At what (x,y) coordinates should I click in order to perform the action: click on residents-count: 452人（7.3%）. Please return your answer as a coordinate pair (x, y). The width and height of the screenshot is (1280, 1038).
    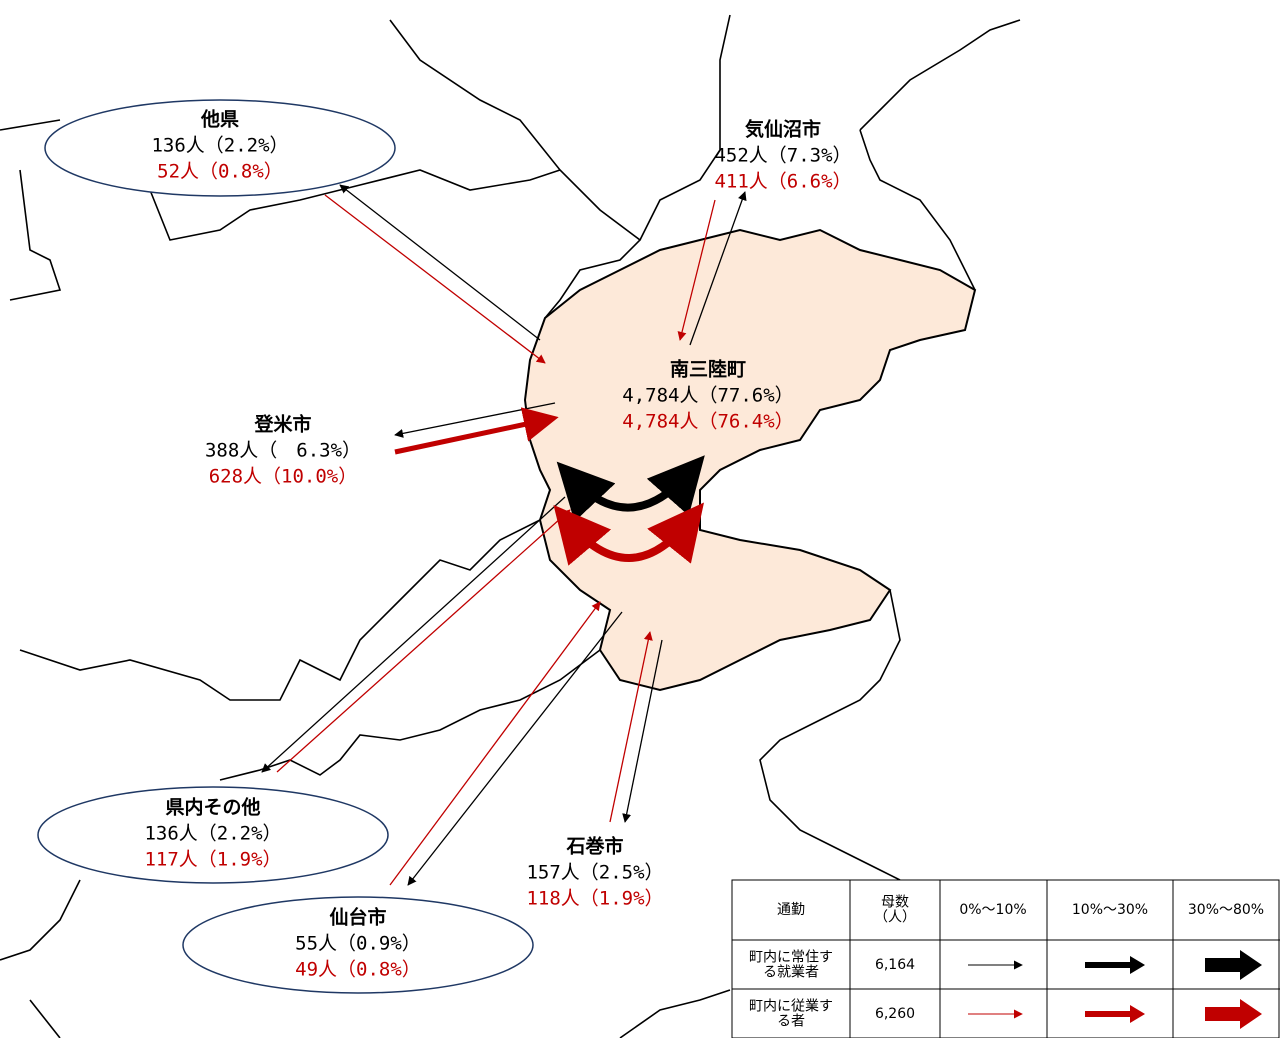
    Looking at the image, I should click on (782, 156).